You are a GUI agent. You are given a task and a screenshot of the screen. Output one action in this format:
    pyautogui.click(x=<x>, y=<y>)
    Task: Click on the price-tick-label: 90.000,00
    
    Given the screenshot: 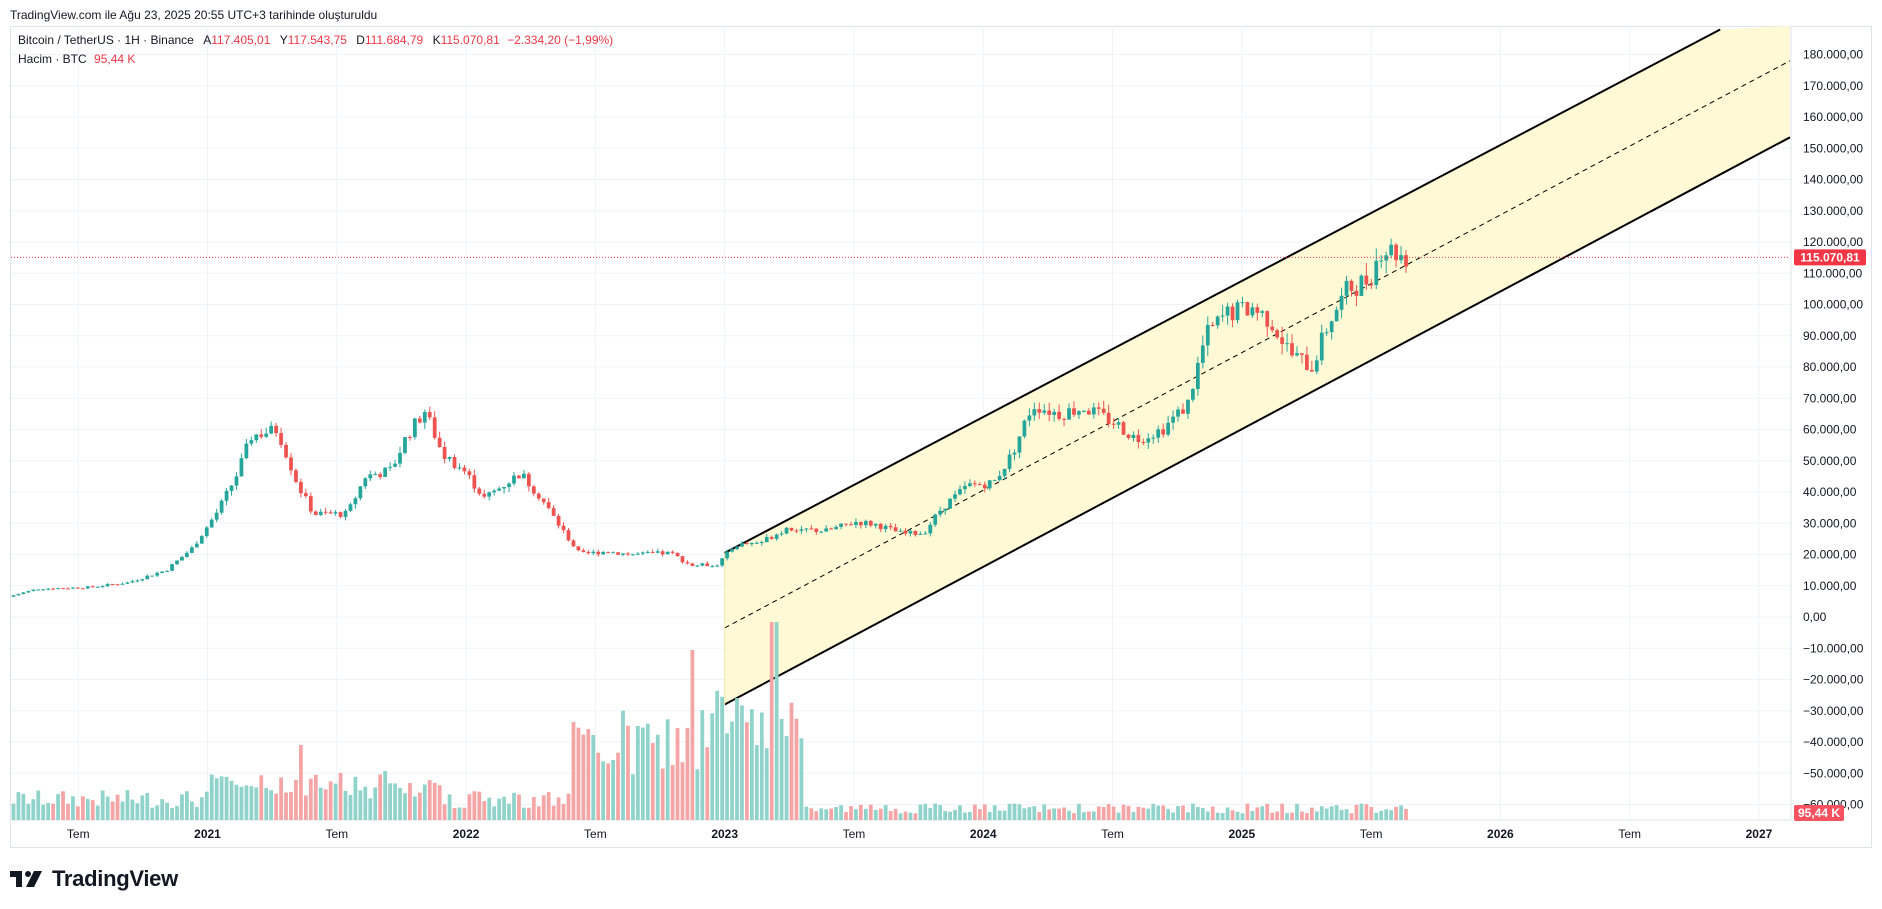 What is the action you would take?
    pyautogui.click(x=1830, y=336)
    